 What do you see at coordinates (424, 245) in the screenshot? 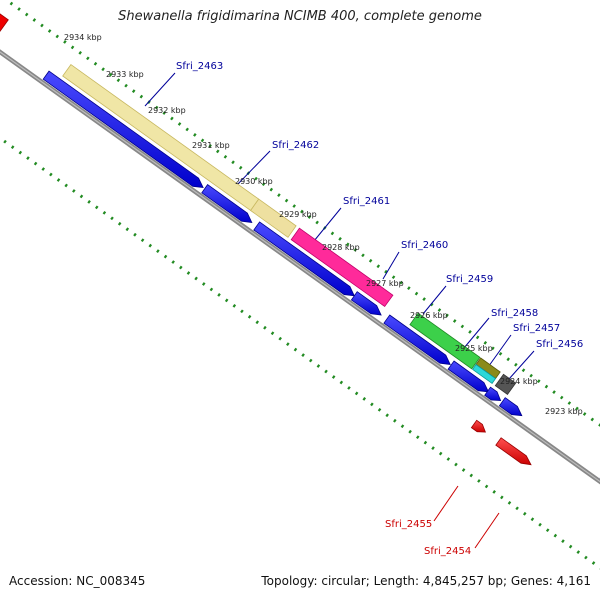
I see `gene-label-sfri-2460: Sfri_2460` at bounding box center [424, 245].